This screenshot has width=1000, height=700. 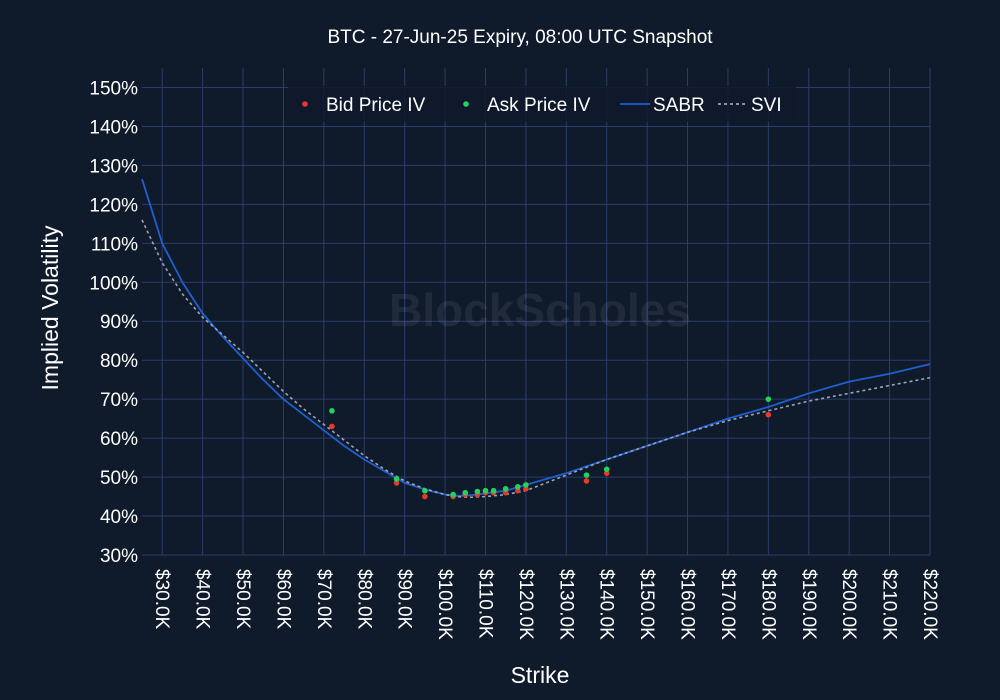 I want to click on x-tick-label: $70.0K, so click(x=323, y=599).